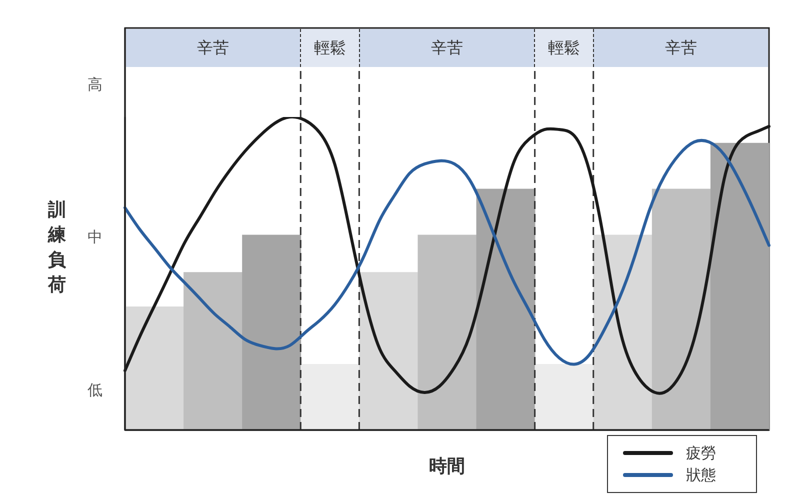 This screenshot has height=494, width=808. What do you see at coordinates (701, 453) in the screenshot?
I see `legend-label: 疲勞` at bounding box center [701, 453].